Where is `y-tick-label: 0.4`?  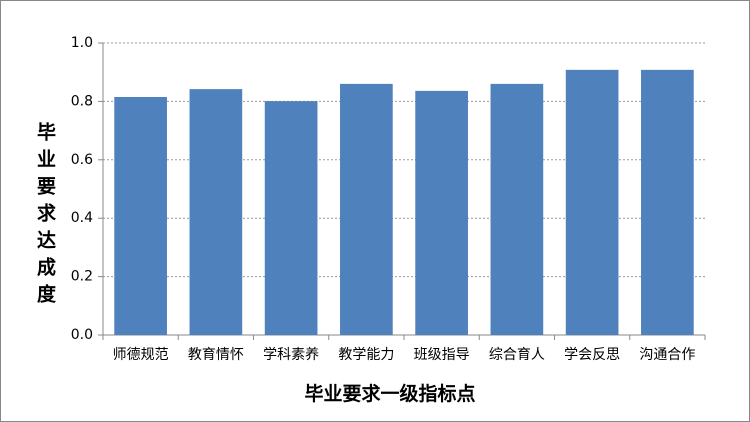 y-tick-label: 0.4 is located at coordinates (82, 218).